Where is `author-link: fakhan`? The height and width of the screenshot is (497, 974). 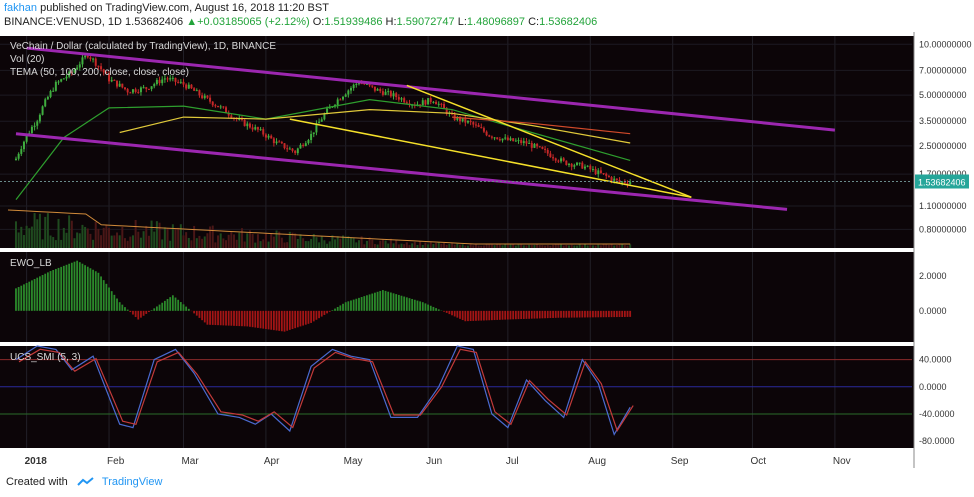 author-link: fakhan is located at coordinates (21, 8).